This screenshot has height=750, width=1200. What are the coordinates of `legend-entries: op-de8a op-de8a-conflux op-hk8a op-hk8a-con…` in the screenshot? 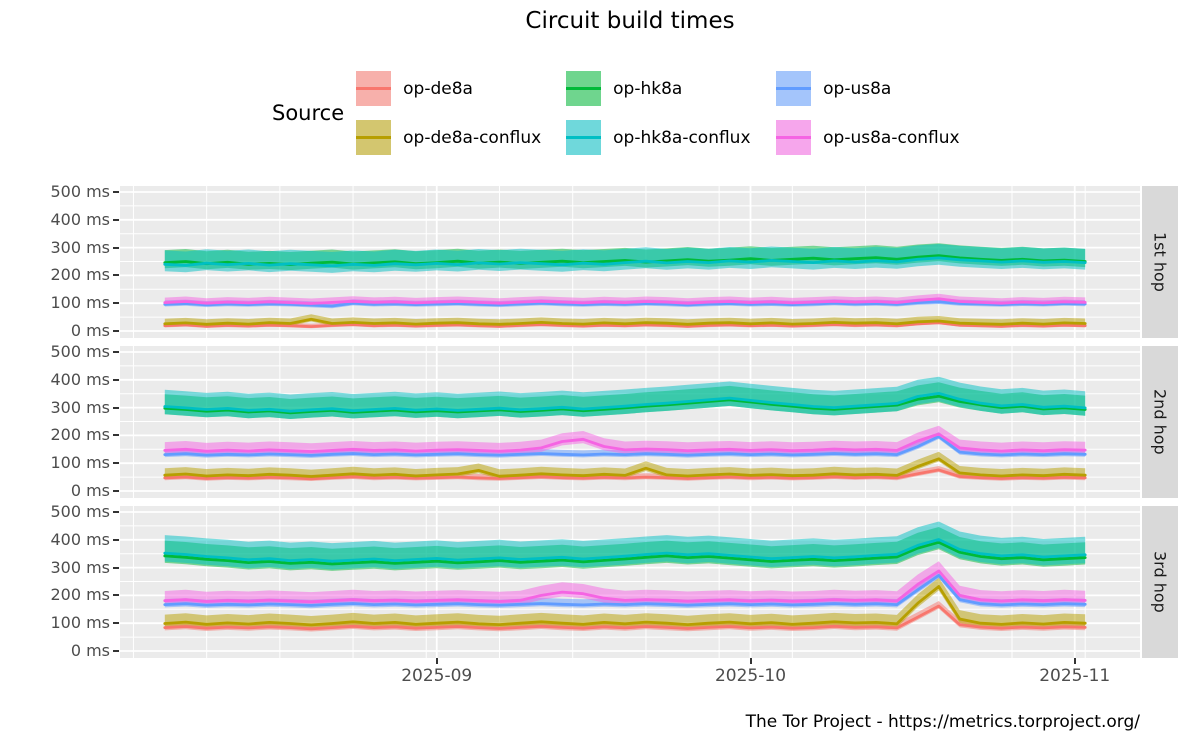 It's located at (664, 113).